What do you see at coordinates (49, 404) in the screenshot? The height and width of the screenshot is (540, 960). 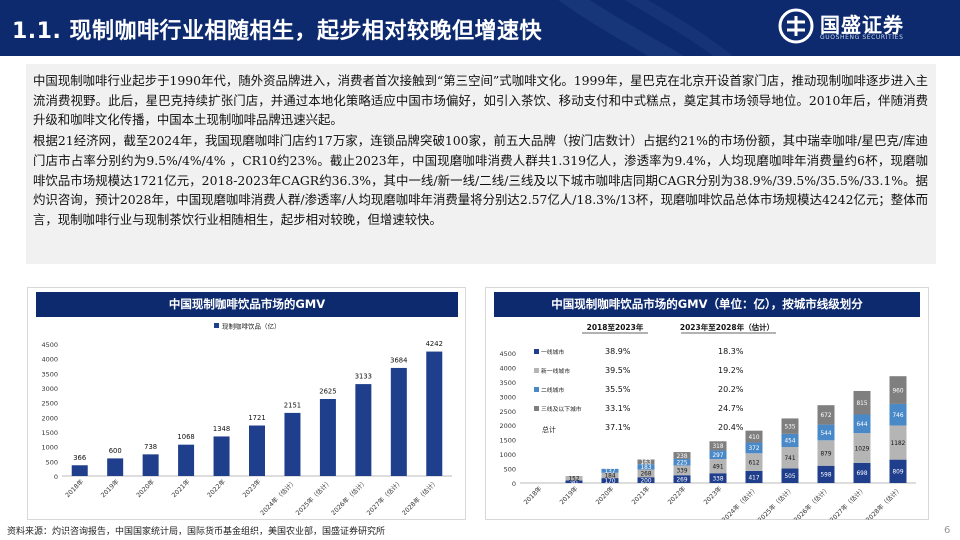 I see `y-tick-label: 2500` at bounding box center [49, 404].